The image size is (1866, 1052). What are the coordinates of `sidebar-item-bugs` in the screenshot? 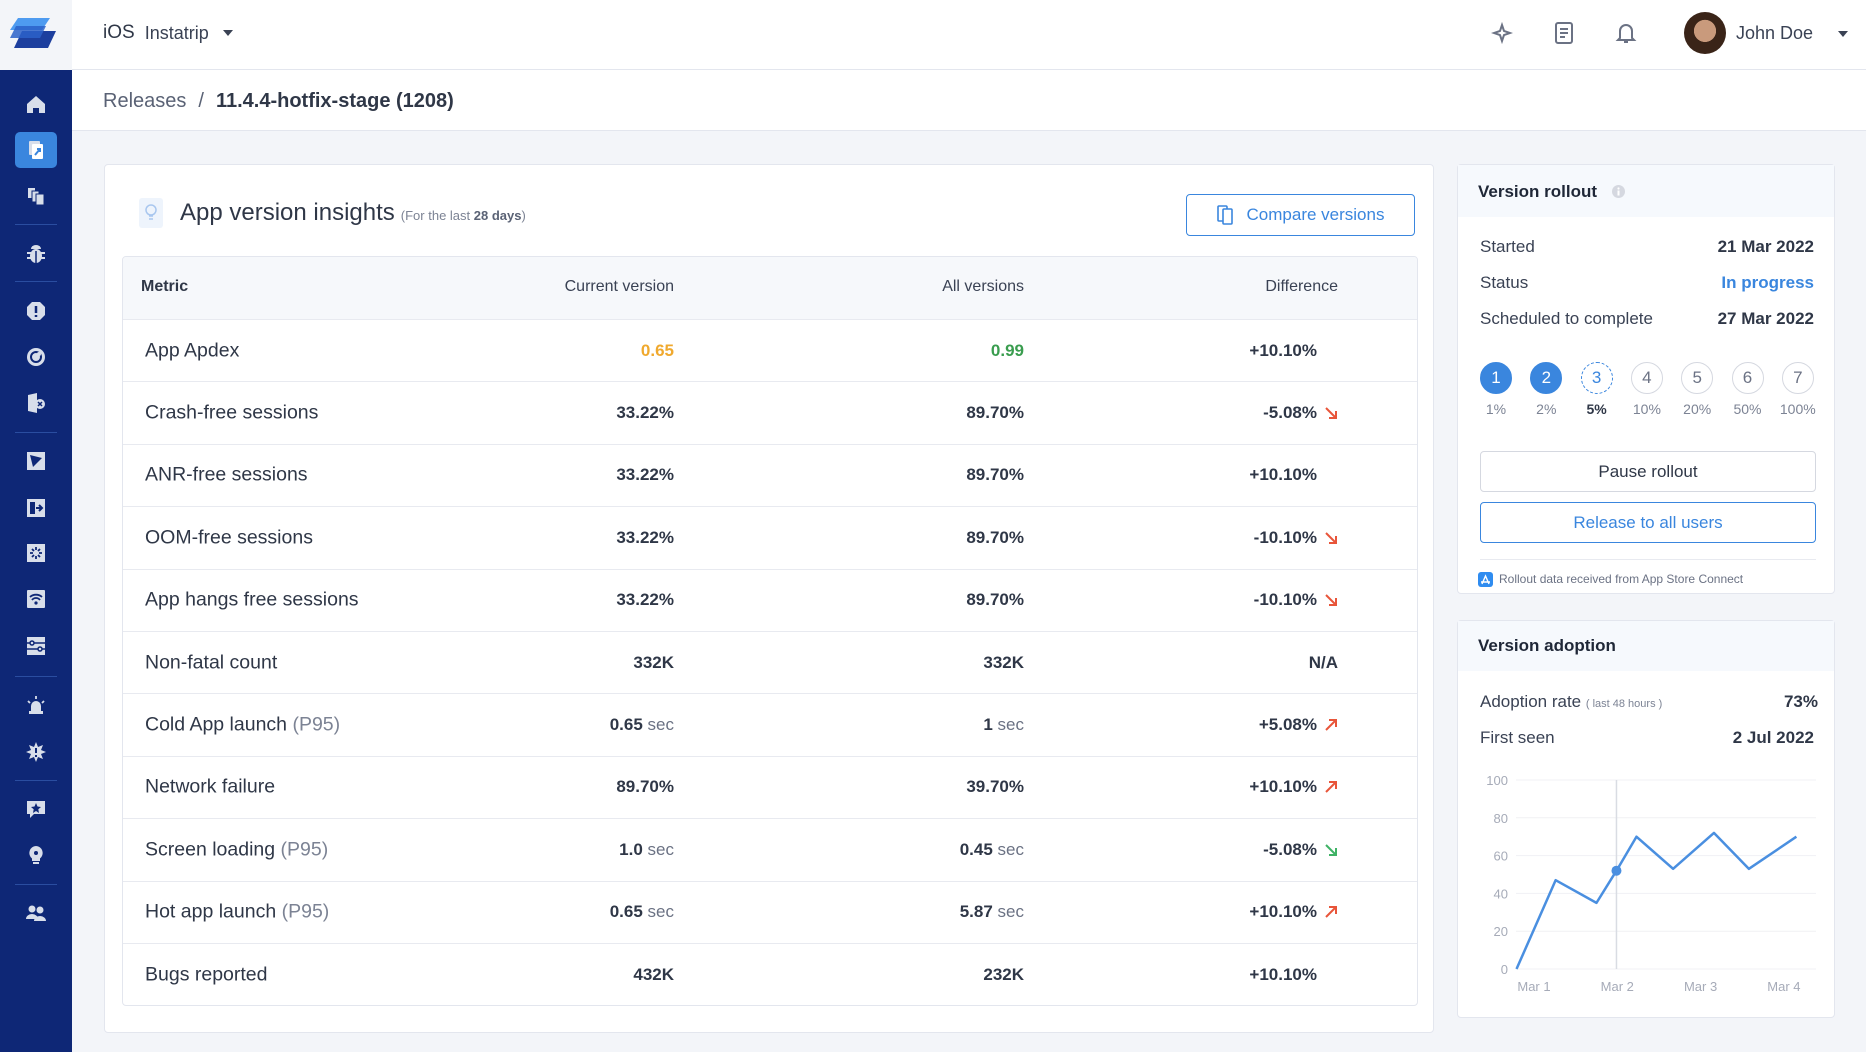 It's located at (36, 254).